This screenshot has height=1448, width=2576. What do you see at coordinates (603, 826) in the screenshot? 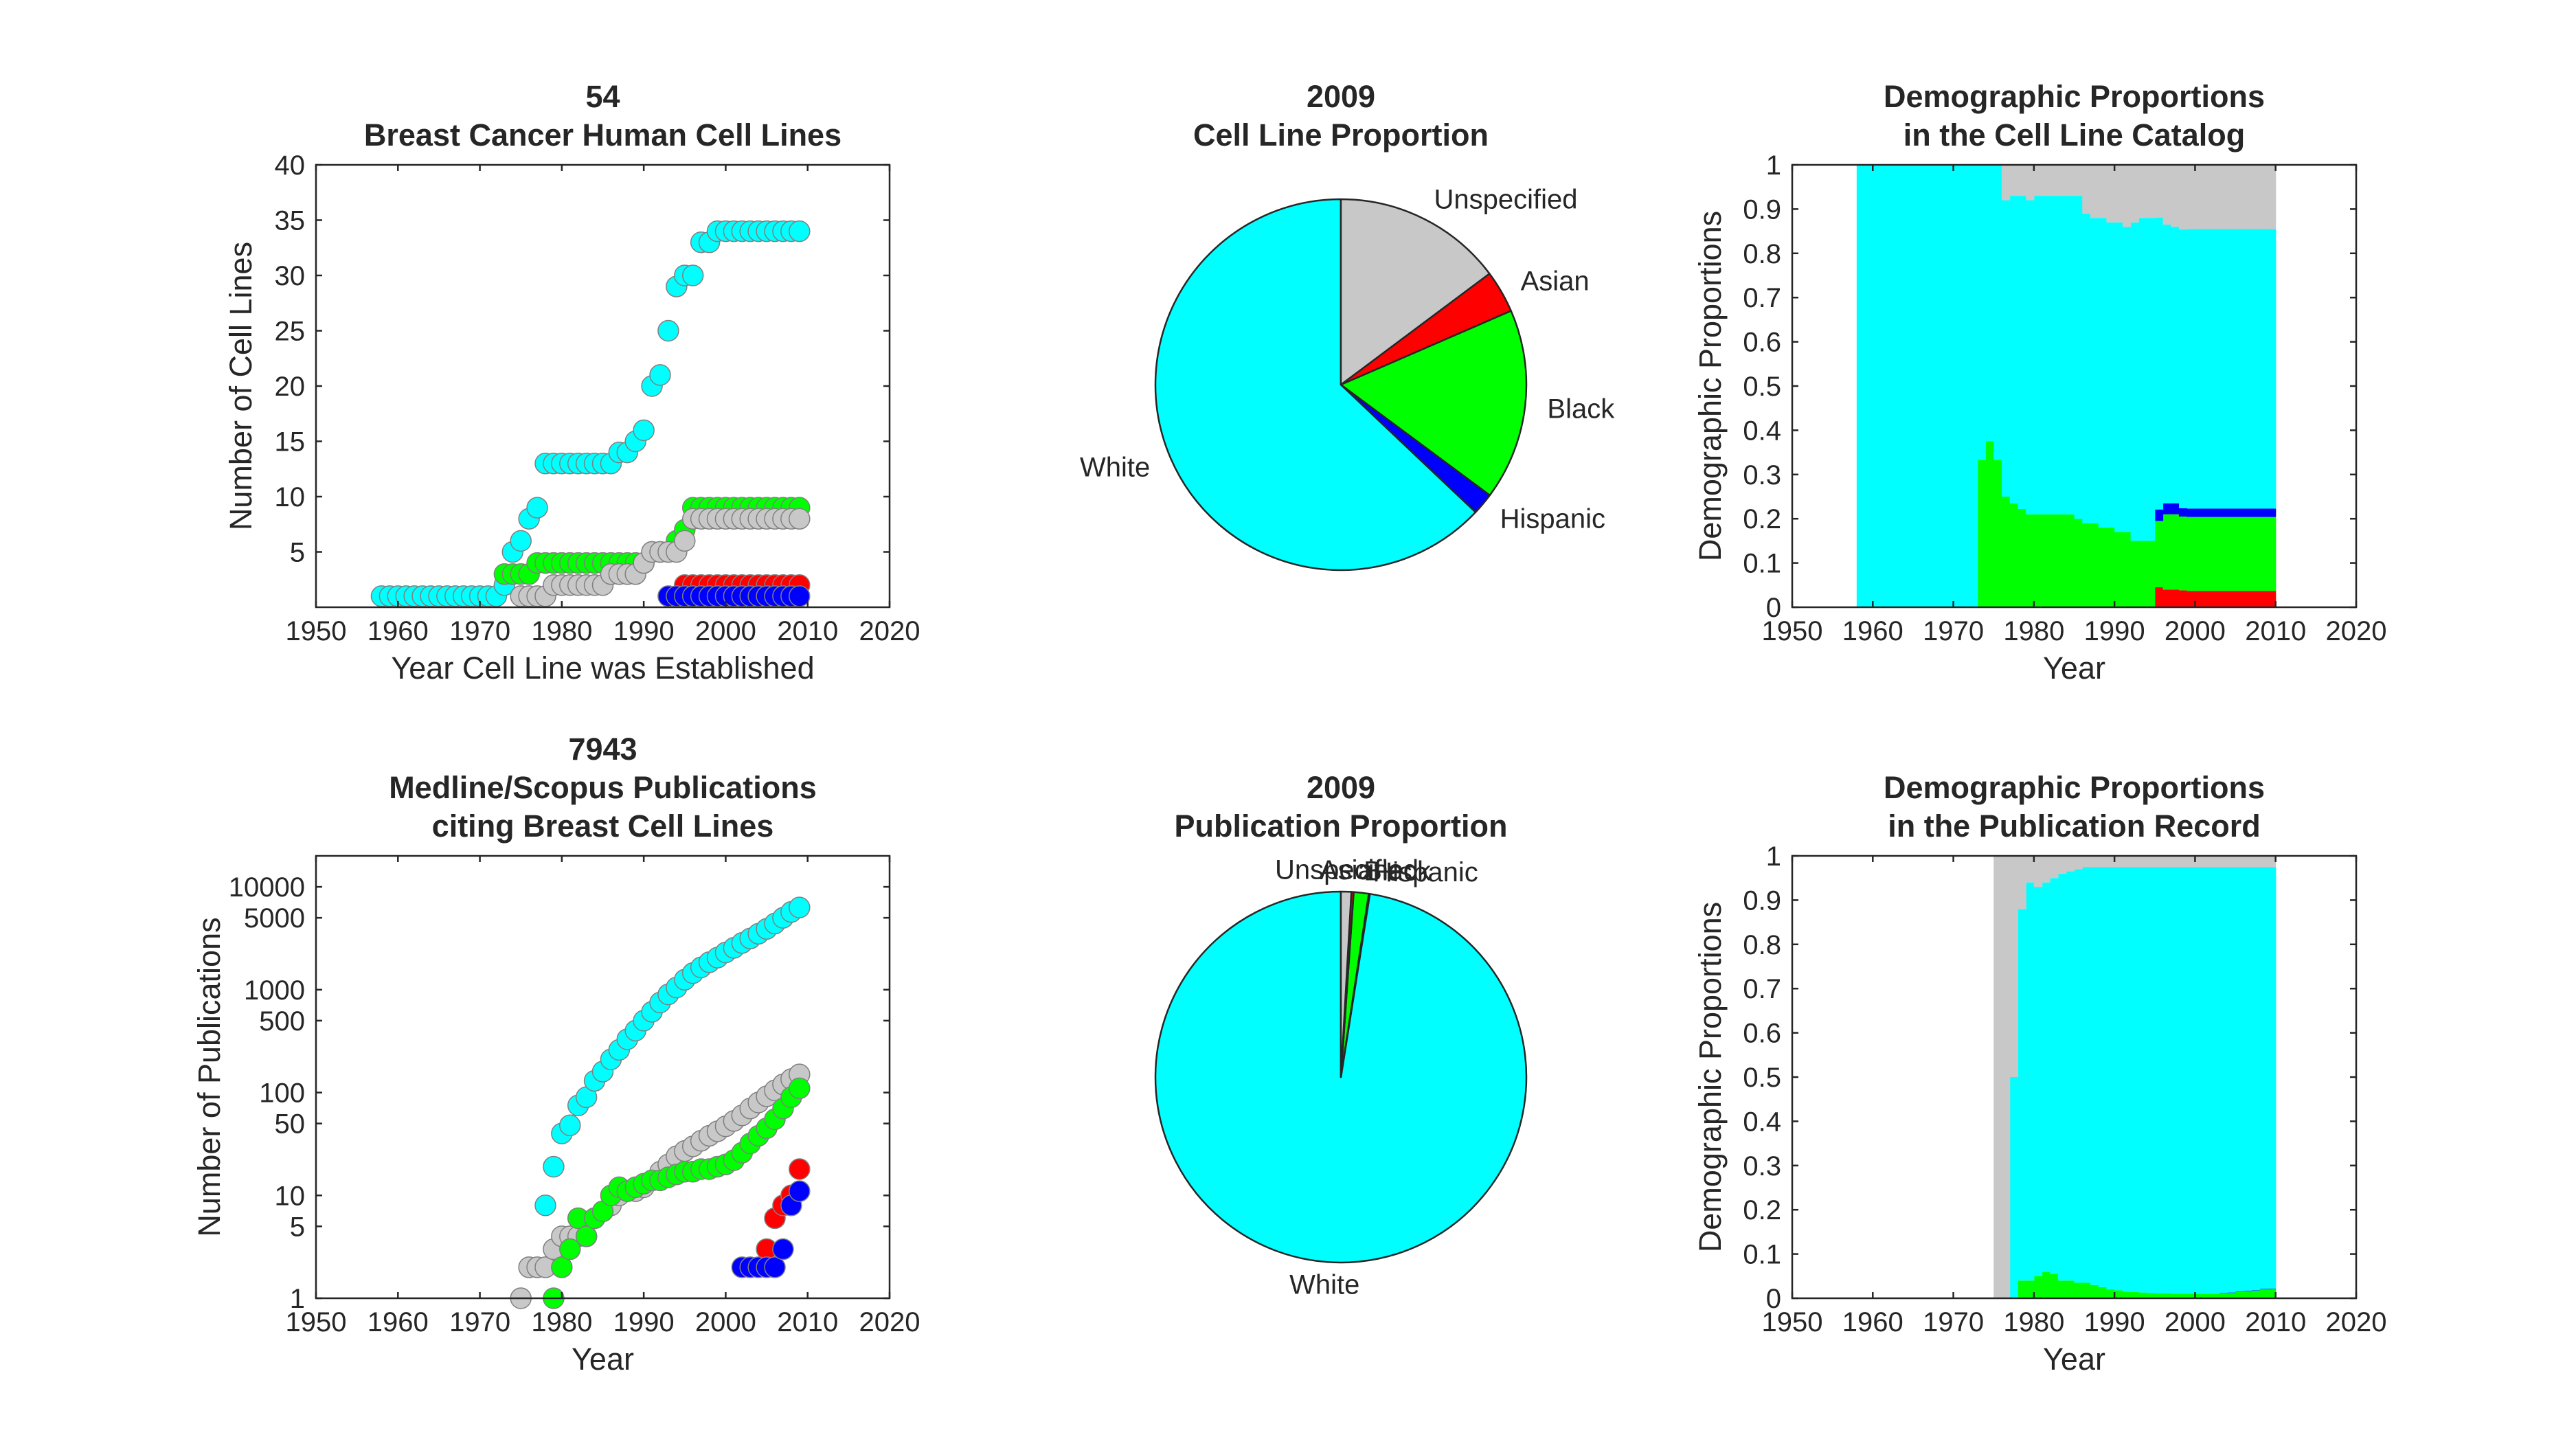
I see `chart-title-line: citing Breast Cell Lines` at bounding box center [603, 826].